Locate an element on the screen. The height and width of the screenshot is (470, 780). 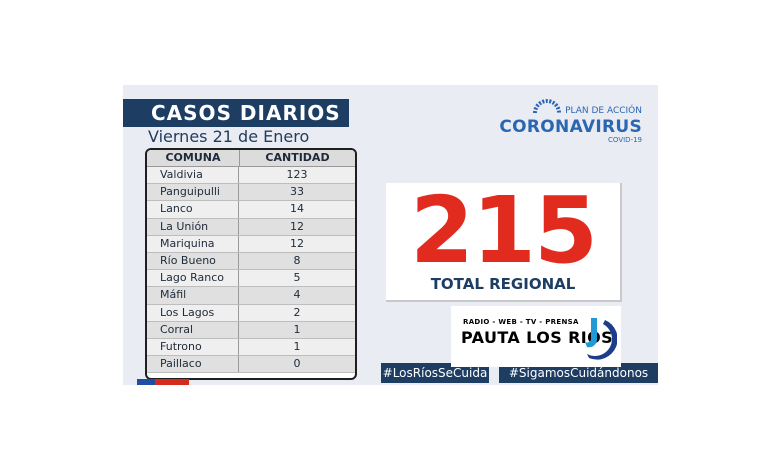
table-row: Valdivia 123 is located at coordinates (251, 176).